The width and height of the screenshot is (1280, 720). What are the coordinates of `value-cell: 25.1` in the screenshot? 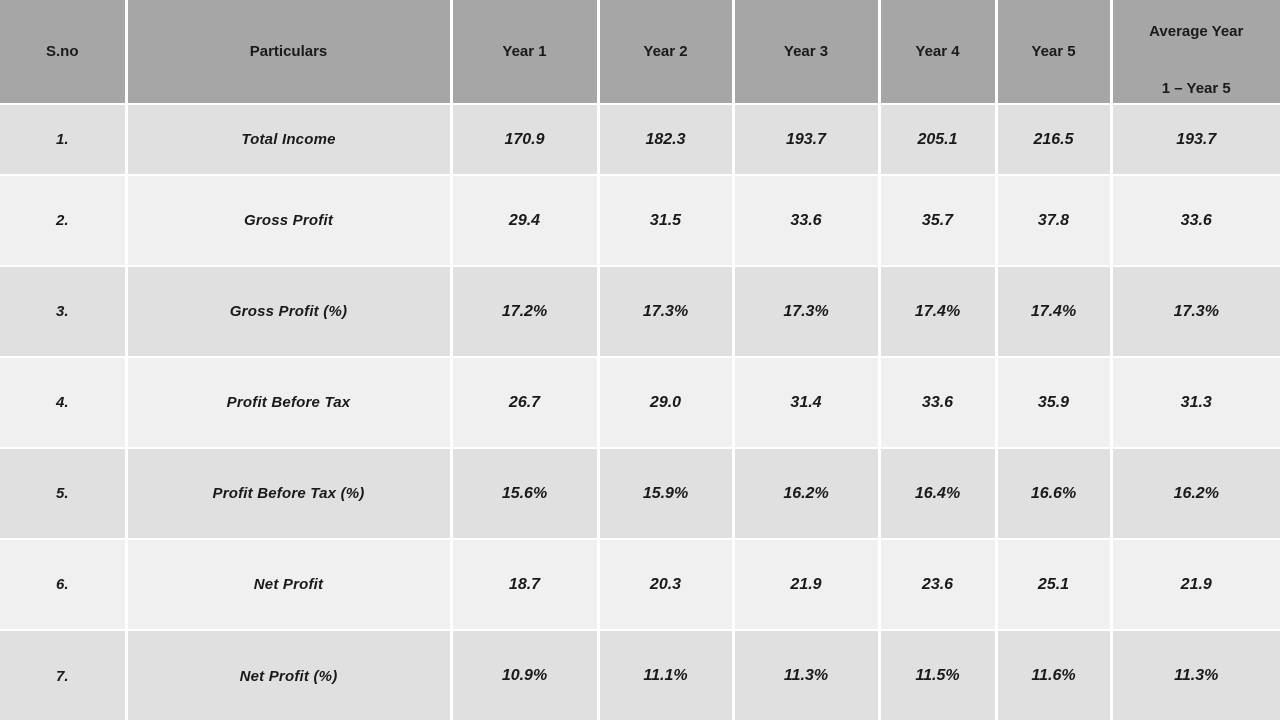 It's located at (1053, 584).